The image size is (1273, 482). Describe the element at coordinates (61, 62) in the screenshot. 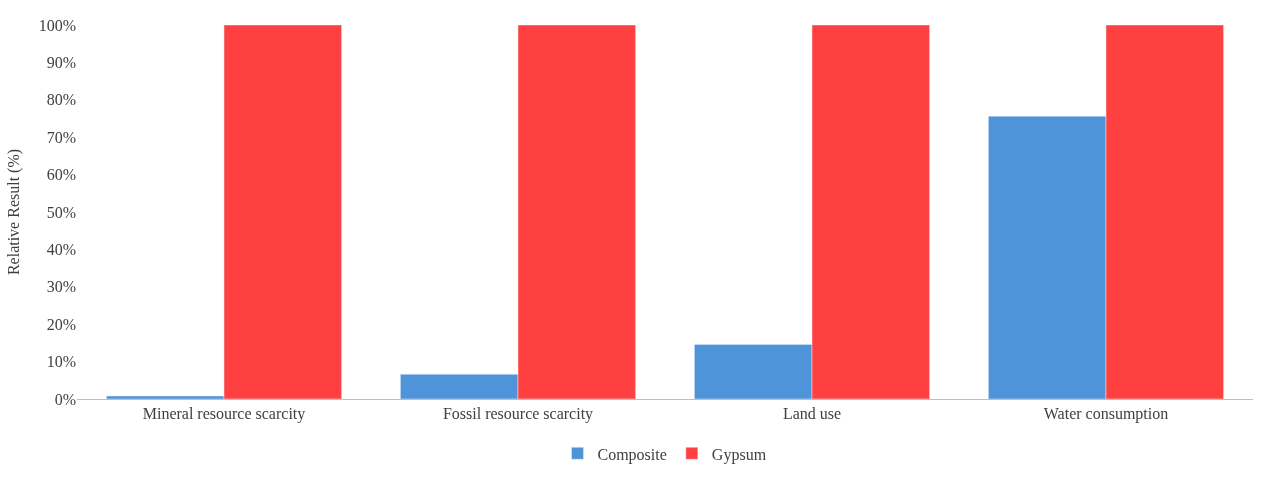

I see `y-tick-label: 90%` at that location.